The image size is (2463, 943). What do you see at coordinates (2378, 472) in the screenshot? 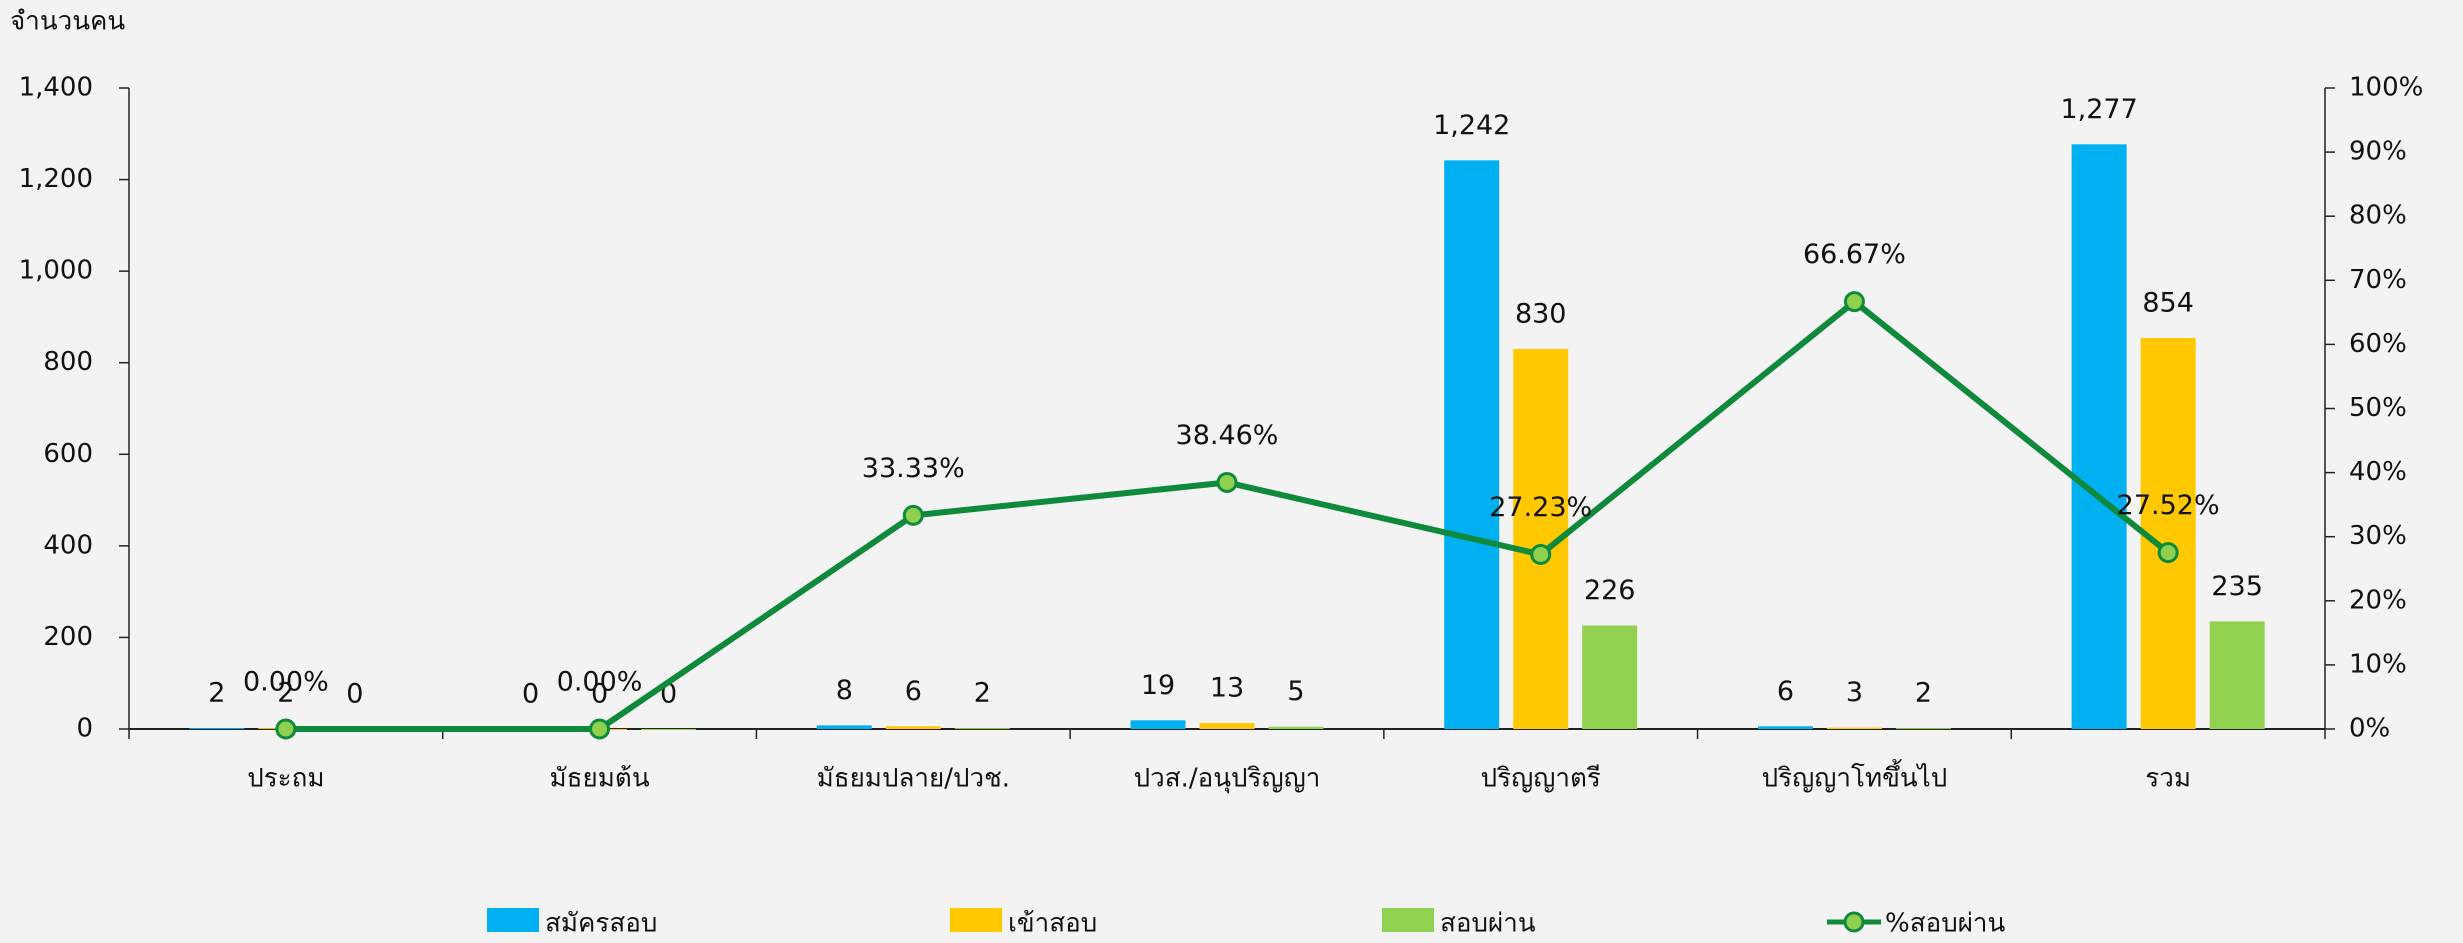
I see `y2-tick-label: 40%` at bounding box center [2378, 472].